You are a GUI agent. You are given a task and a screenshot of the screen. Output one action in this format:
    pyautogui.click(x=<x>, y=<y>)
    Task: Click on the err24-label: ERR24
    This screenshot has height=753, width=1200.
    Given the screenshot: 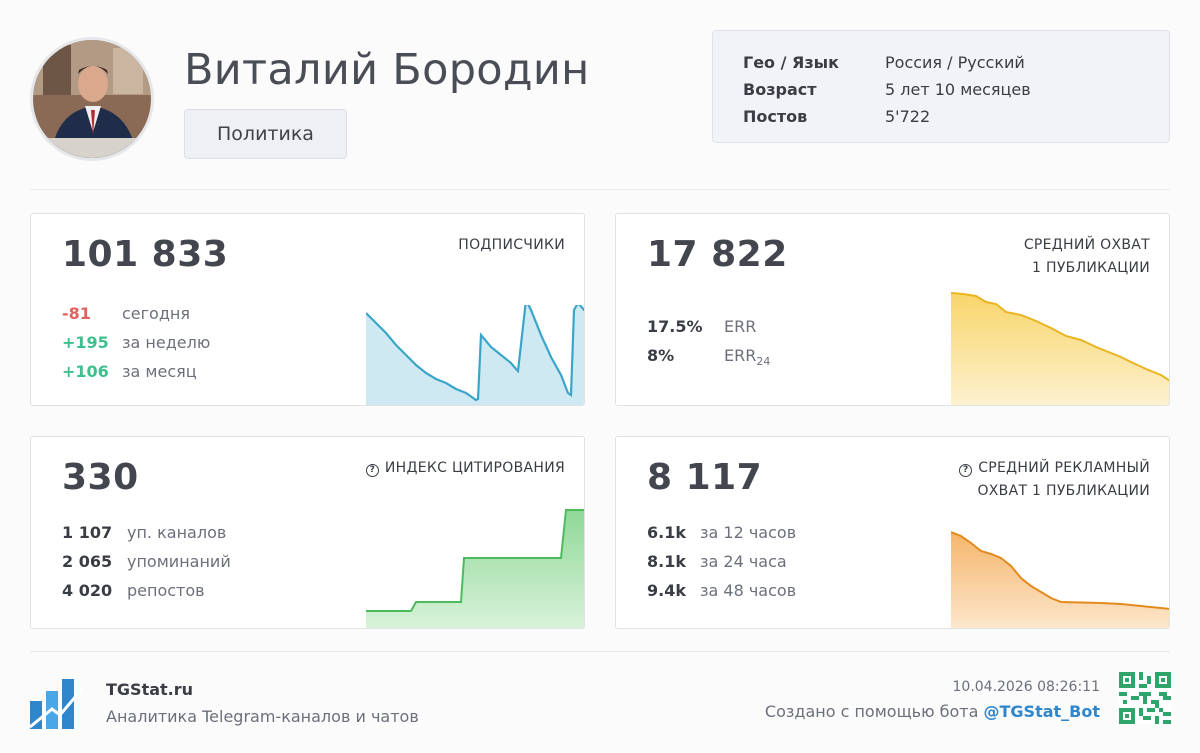 What is the action you would take?
    pyautogui.click(x=747, y=358)
    